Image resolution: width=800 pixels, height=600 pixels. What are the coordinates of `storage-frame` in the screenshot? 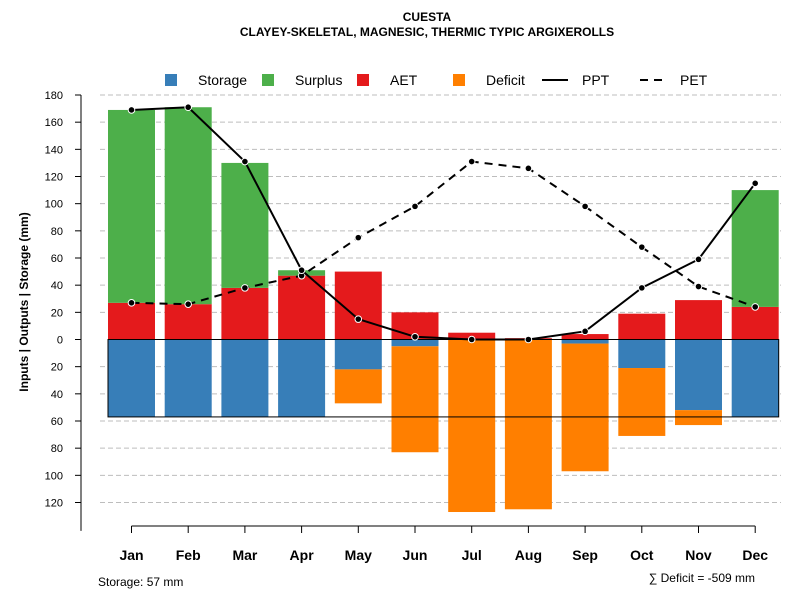 It's located at (443, 378).